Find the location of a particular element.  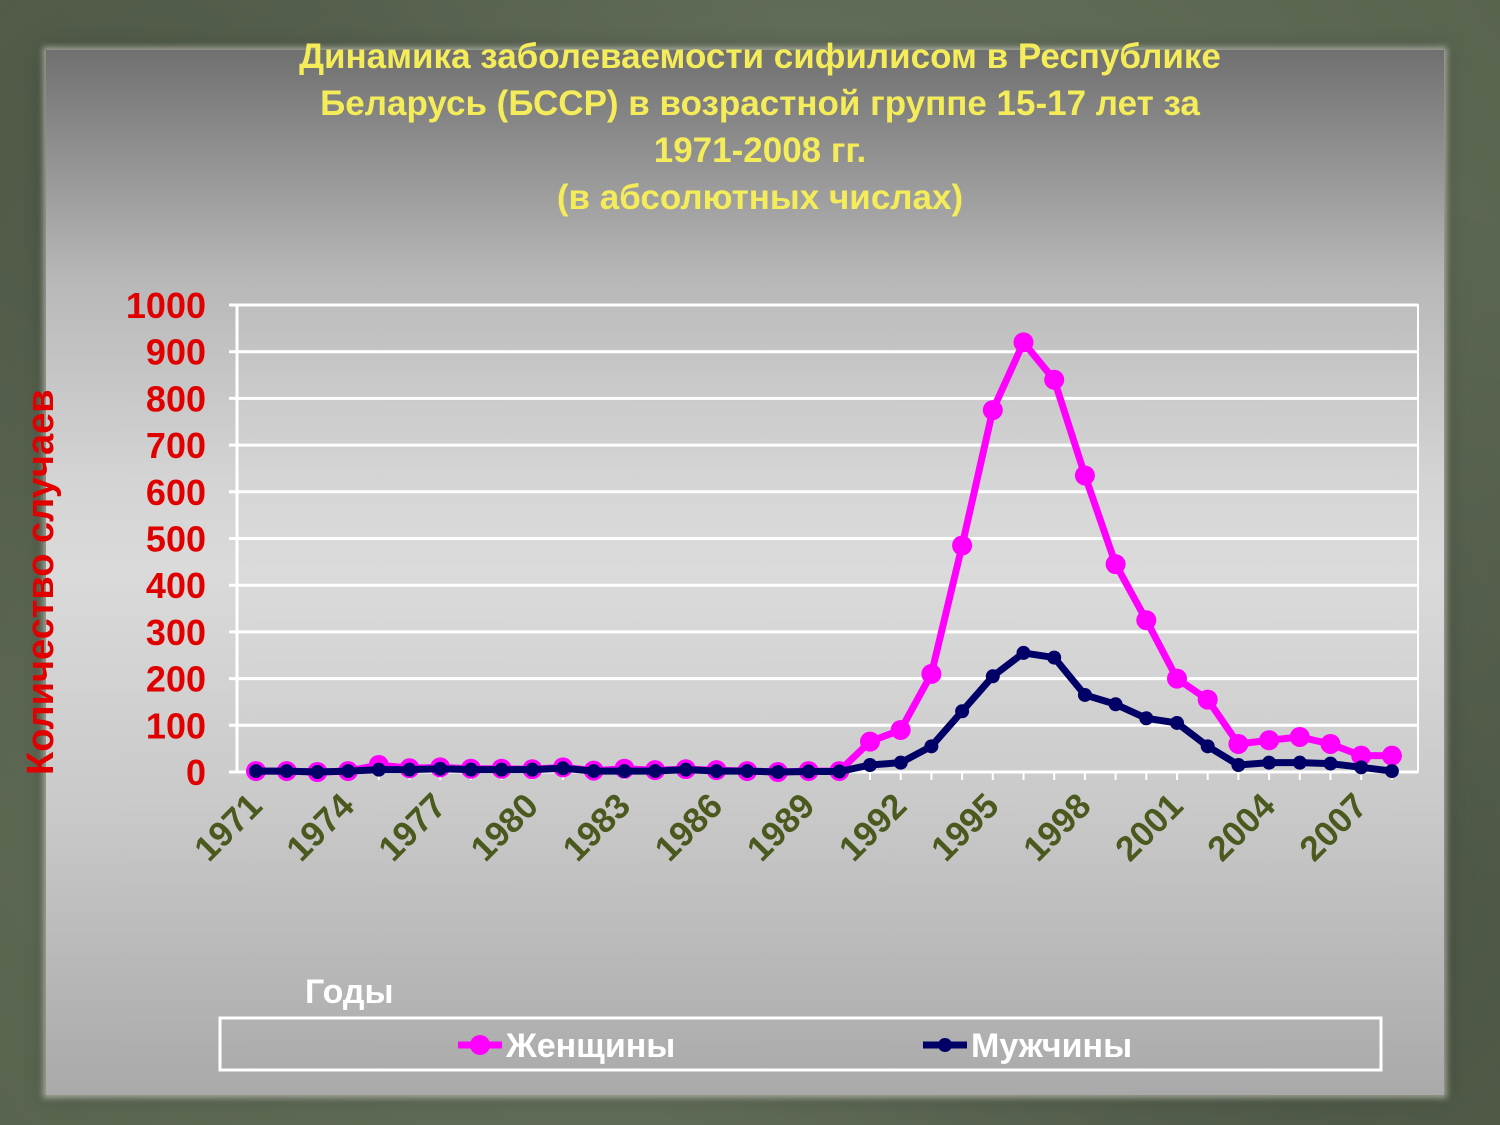

legend-label: Мужчины is located at coordinates (1051, 1046).